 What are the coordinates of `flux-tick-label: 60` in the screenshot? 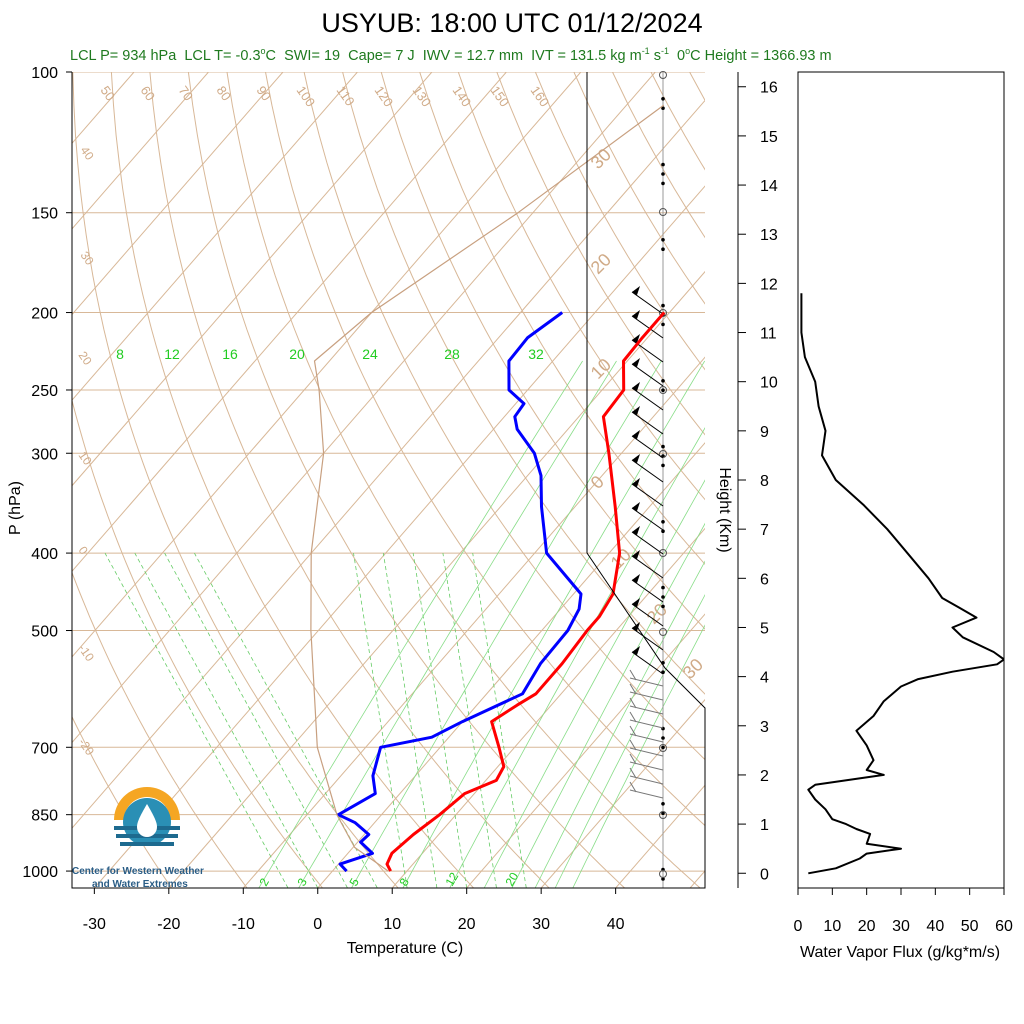 It's located at (1004, 926).